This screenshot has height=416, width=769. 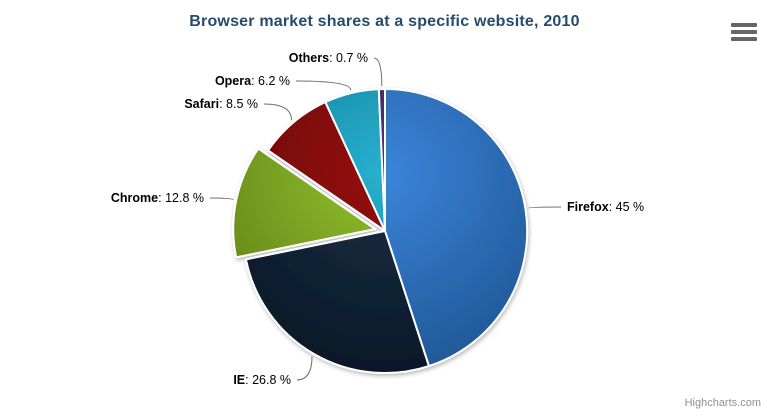 What do you see at coordinates (221, 104) in the screenshot?
I see `data-label-safari: Safari: 8.5 %` at bounding box center [221, 104].